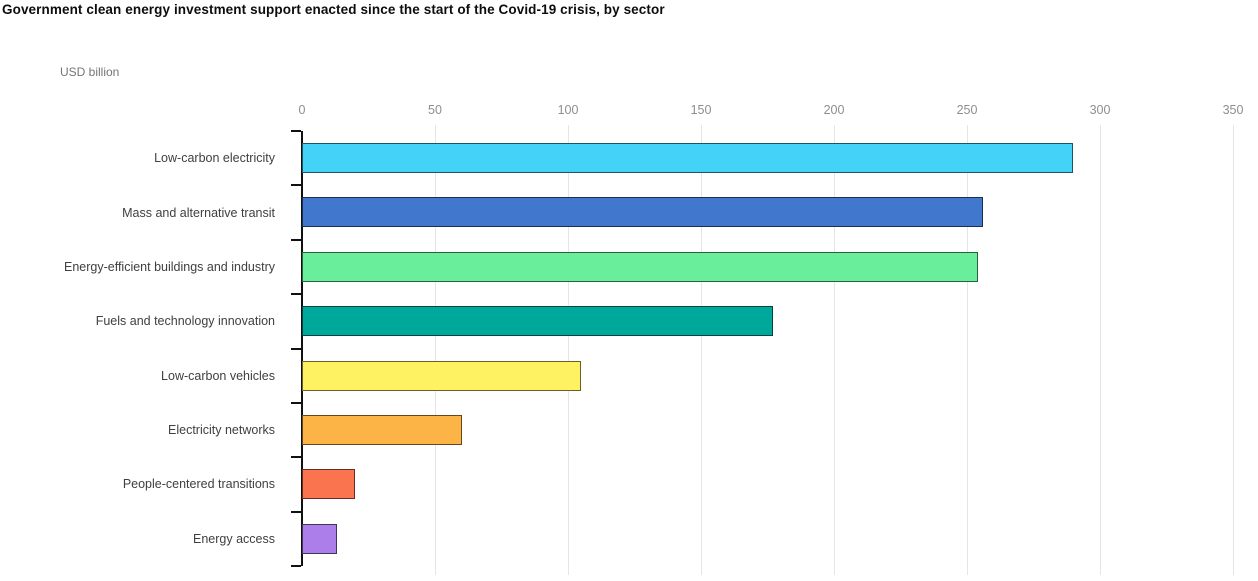 This screenshot has height=581, width=1258. What do you see at coordinates (218, 375) in the screenshot?
I see `category-label: Low-carbon vehicles` at bounding box center [218, 375].